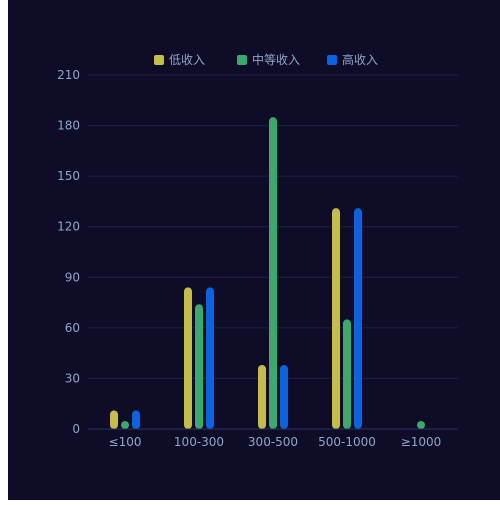 This screenshot has width=500, height=505. What do you see at coordinates (68, 75) in the screenshot?
I see `y-tick-label: 210` at bounding box center [68, 75].